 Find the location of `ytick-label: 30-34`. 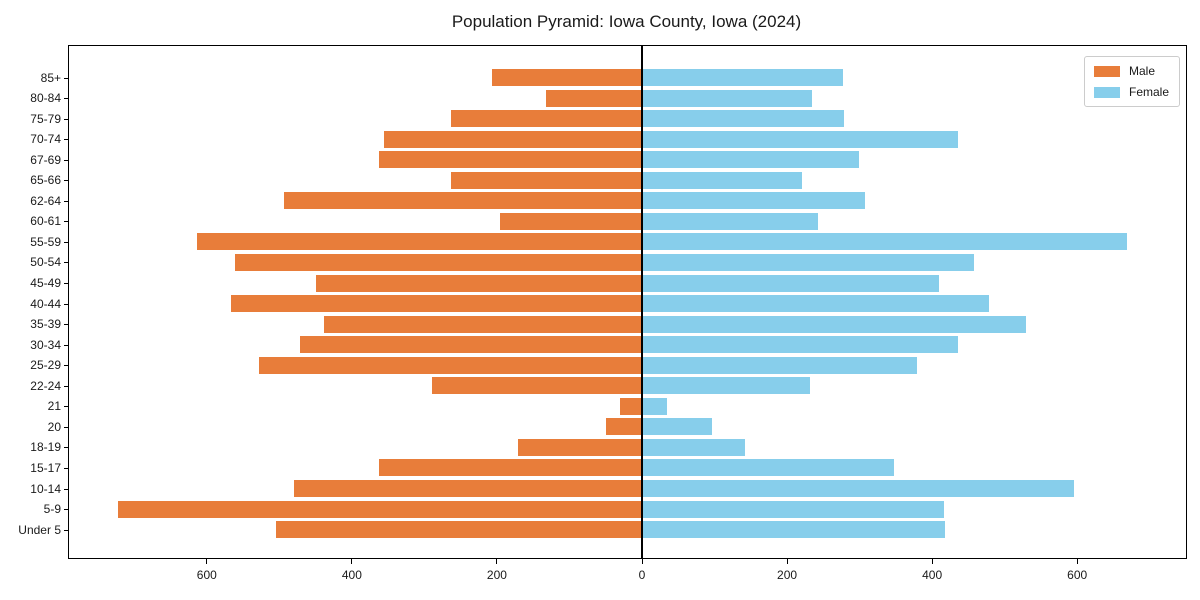

ytick-label: 30-34 is located at coordinates (45, 344).